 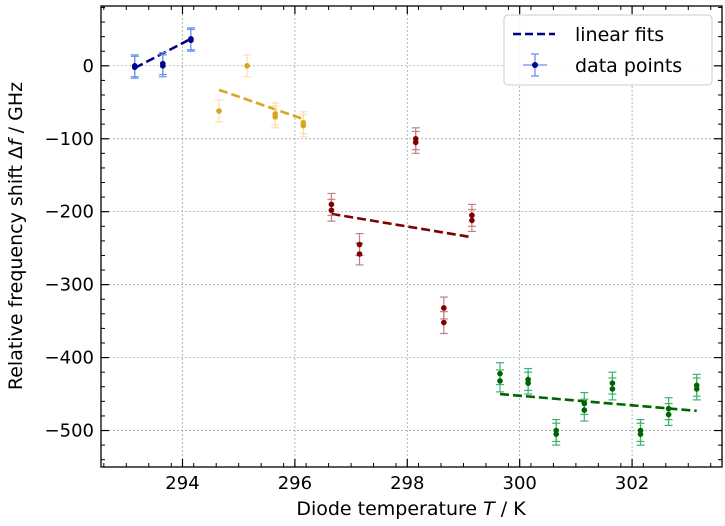 What do you see at coordinates (295, 483) in the screenshot?
I see `x-tick-label: 296` at bounding box center [295, 483].